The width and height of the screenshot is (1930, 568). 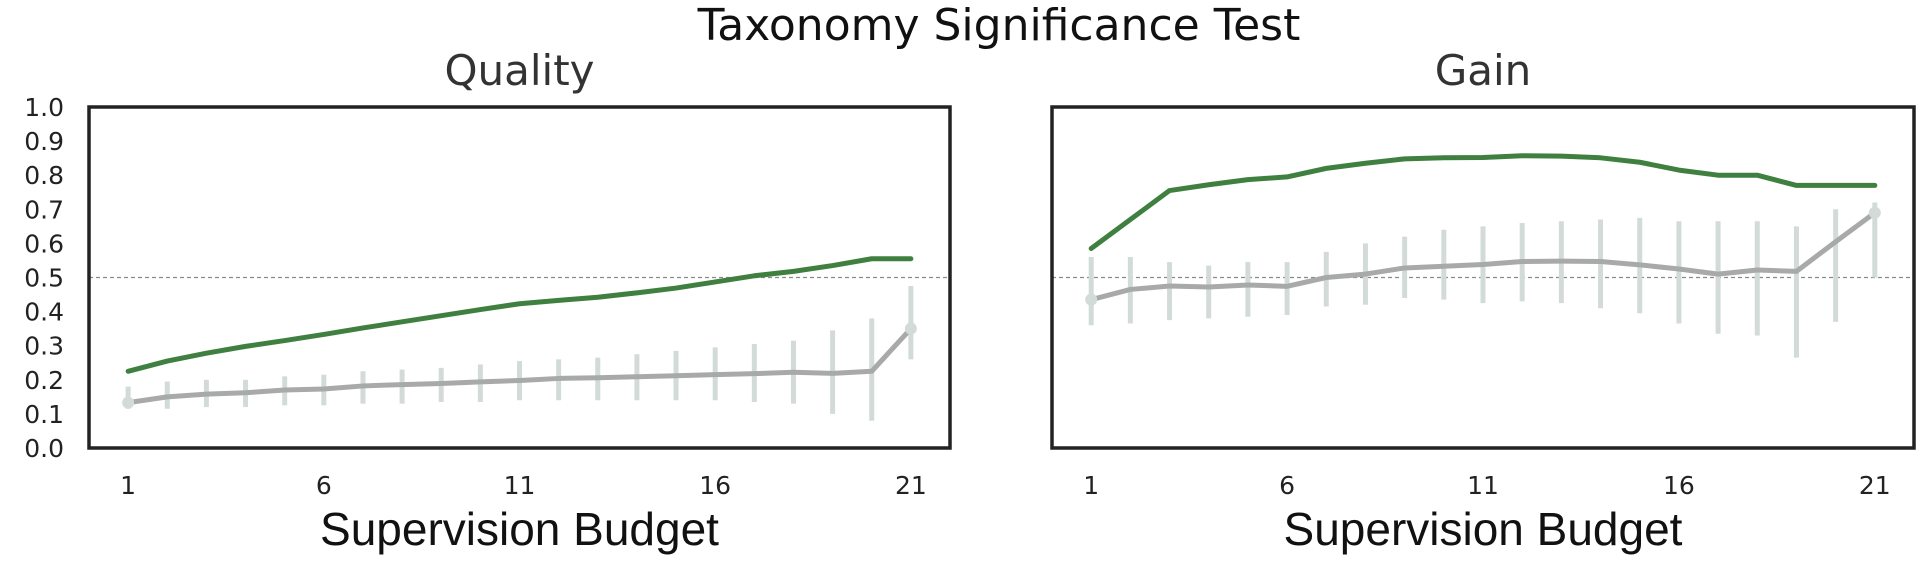 I want to click on quality-x-tick-label: 21, so click(x=911, y=485).